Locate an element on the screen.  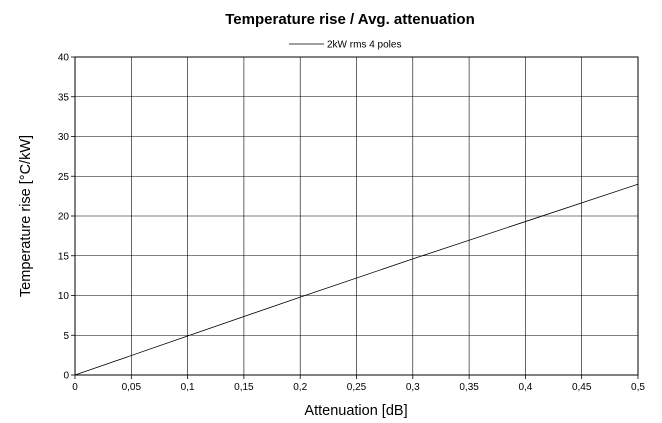
y-tick-label-1: 5 is located at coordinates (66, 336).